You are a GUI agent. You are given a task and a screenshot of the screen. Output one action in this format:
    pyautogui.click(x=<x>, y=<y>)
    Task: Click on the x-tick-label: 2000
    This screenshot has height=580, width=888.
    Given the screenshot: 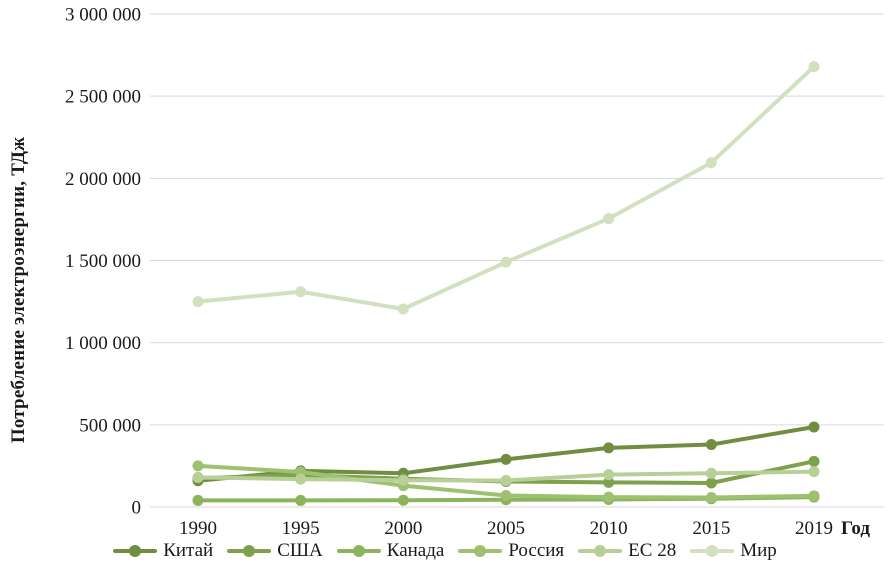 What is the action you would take?
    pyautogui.click(x=403, y=528)
    